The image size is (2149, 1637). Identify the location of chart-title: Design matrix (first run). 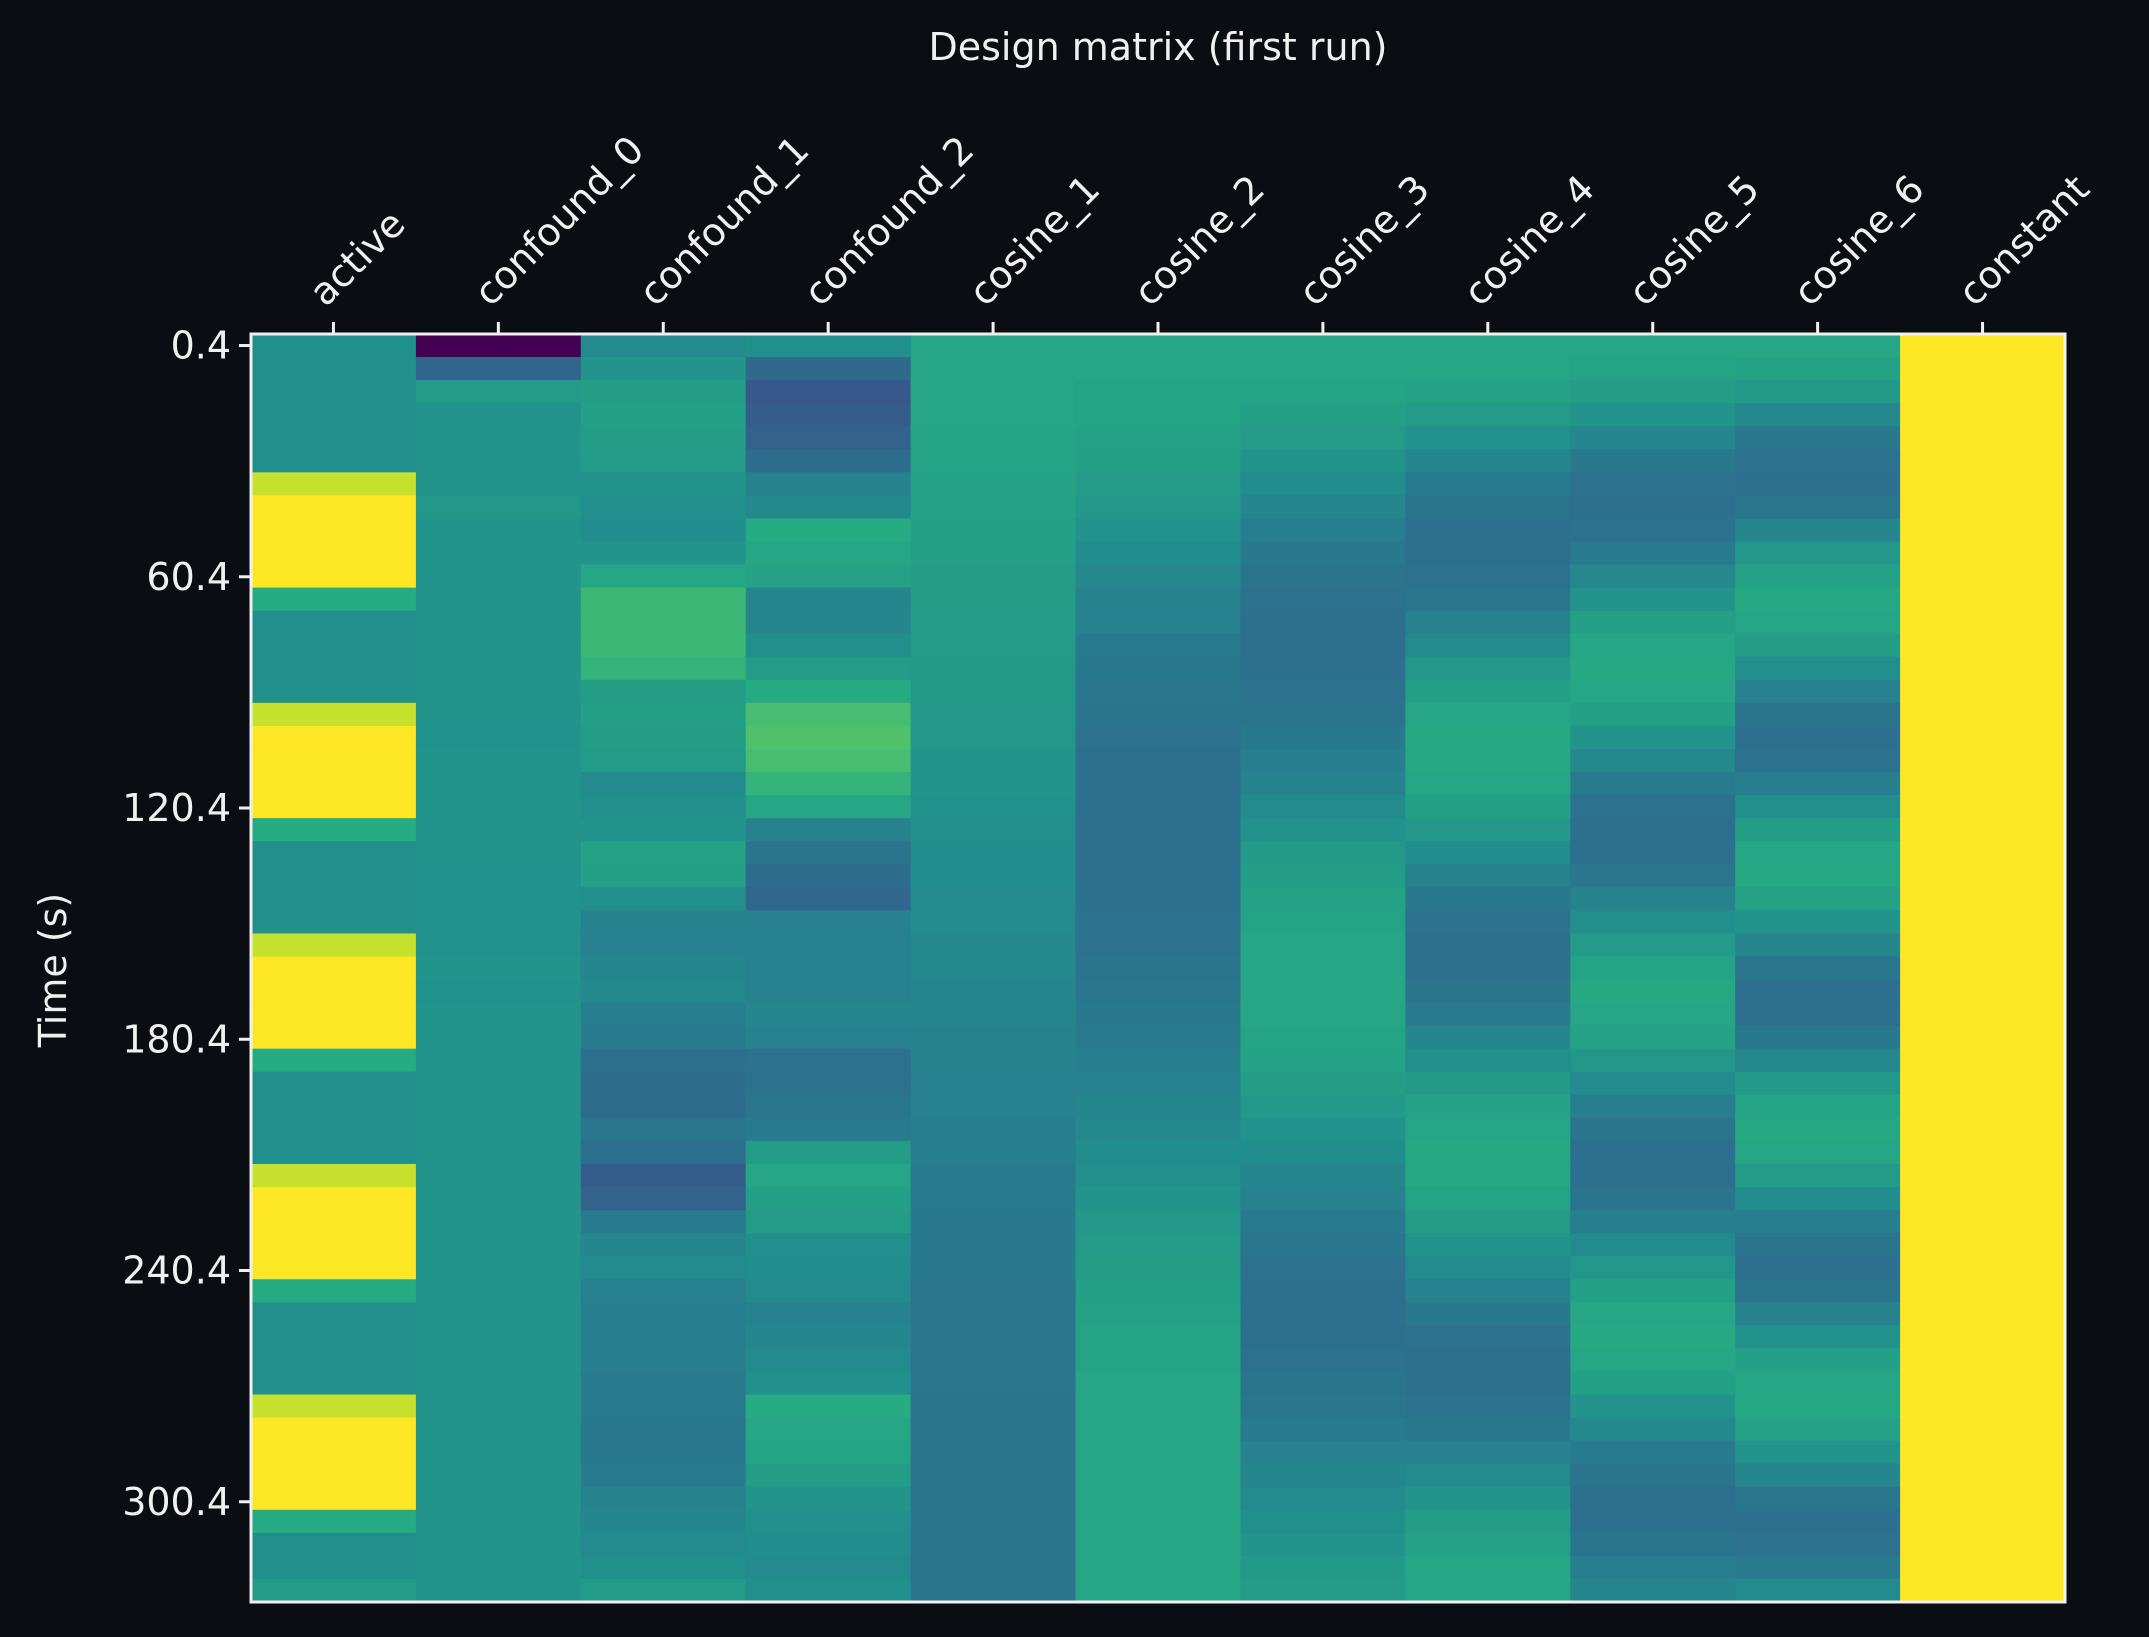
(1157, 47).